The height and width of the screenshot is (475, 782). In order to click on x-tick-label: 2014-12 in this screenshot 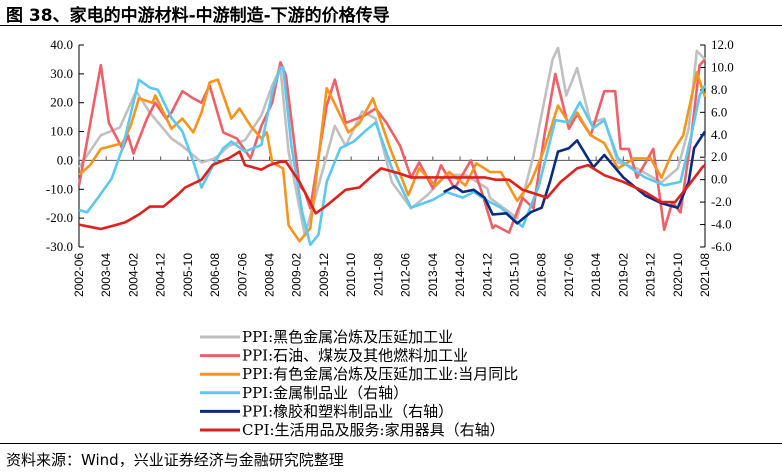, I will do `click(487, 275)`.